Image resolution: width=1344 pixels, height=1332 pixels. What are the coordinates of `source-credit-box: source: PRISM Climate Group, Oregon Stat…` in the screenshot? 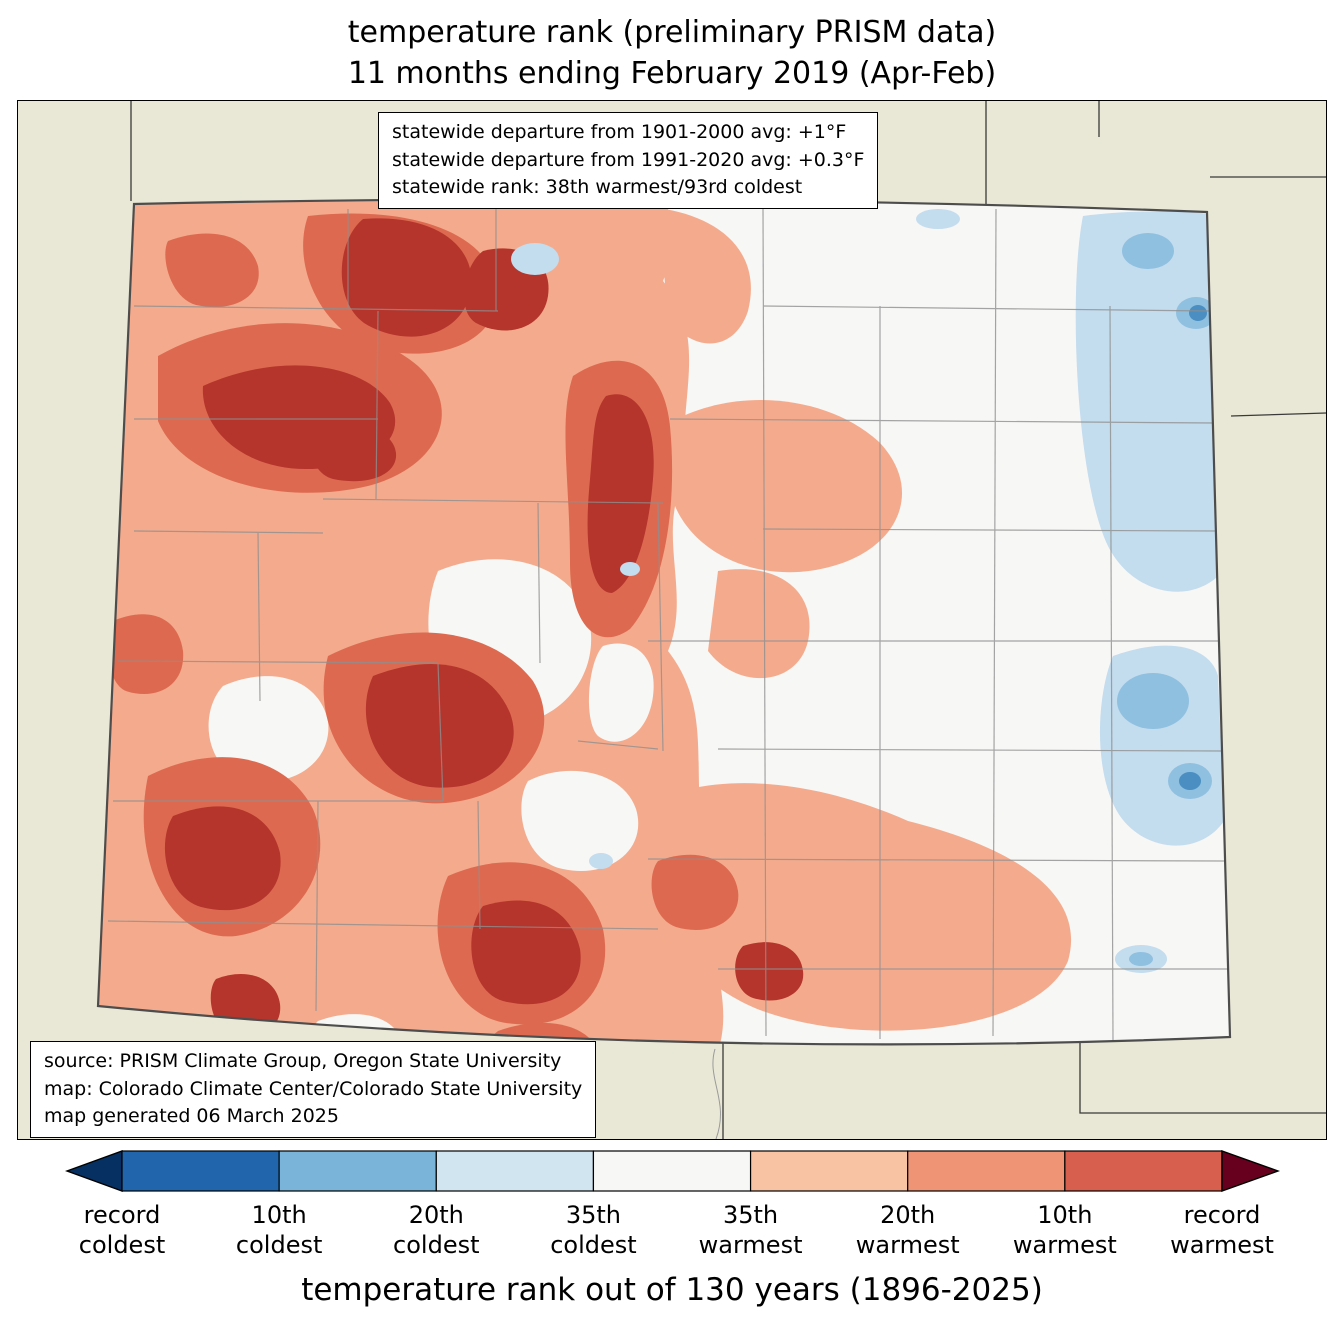 It's located at (313, 1089).